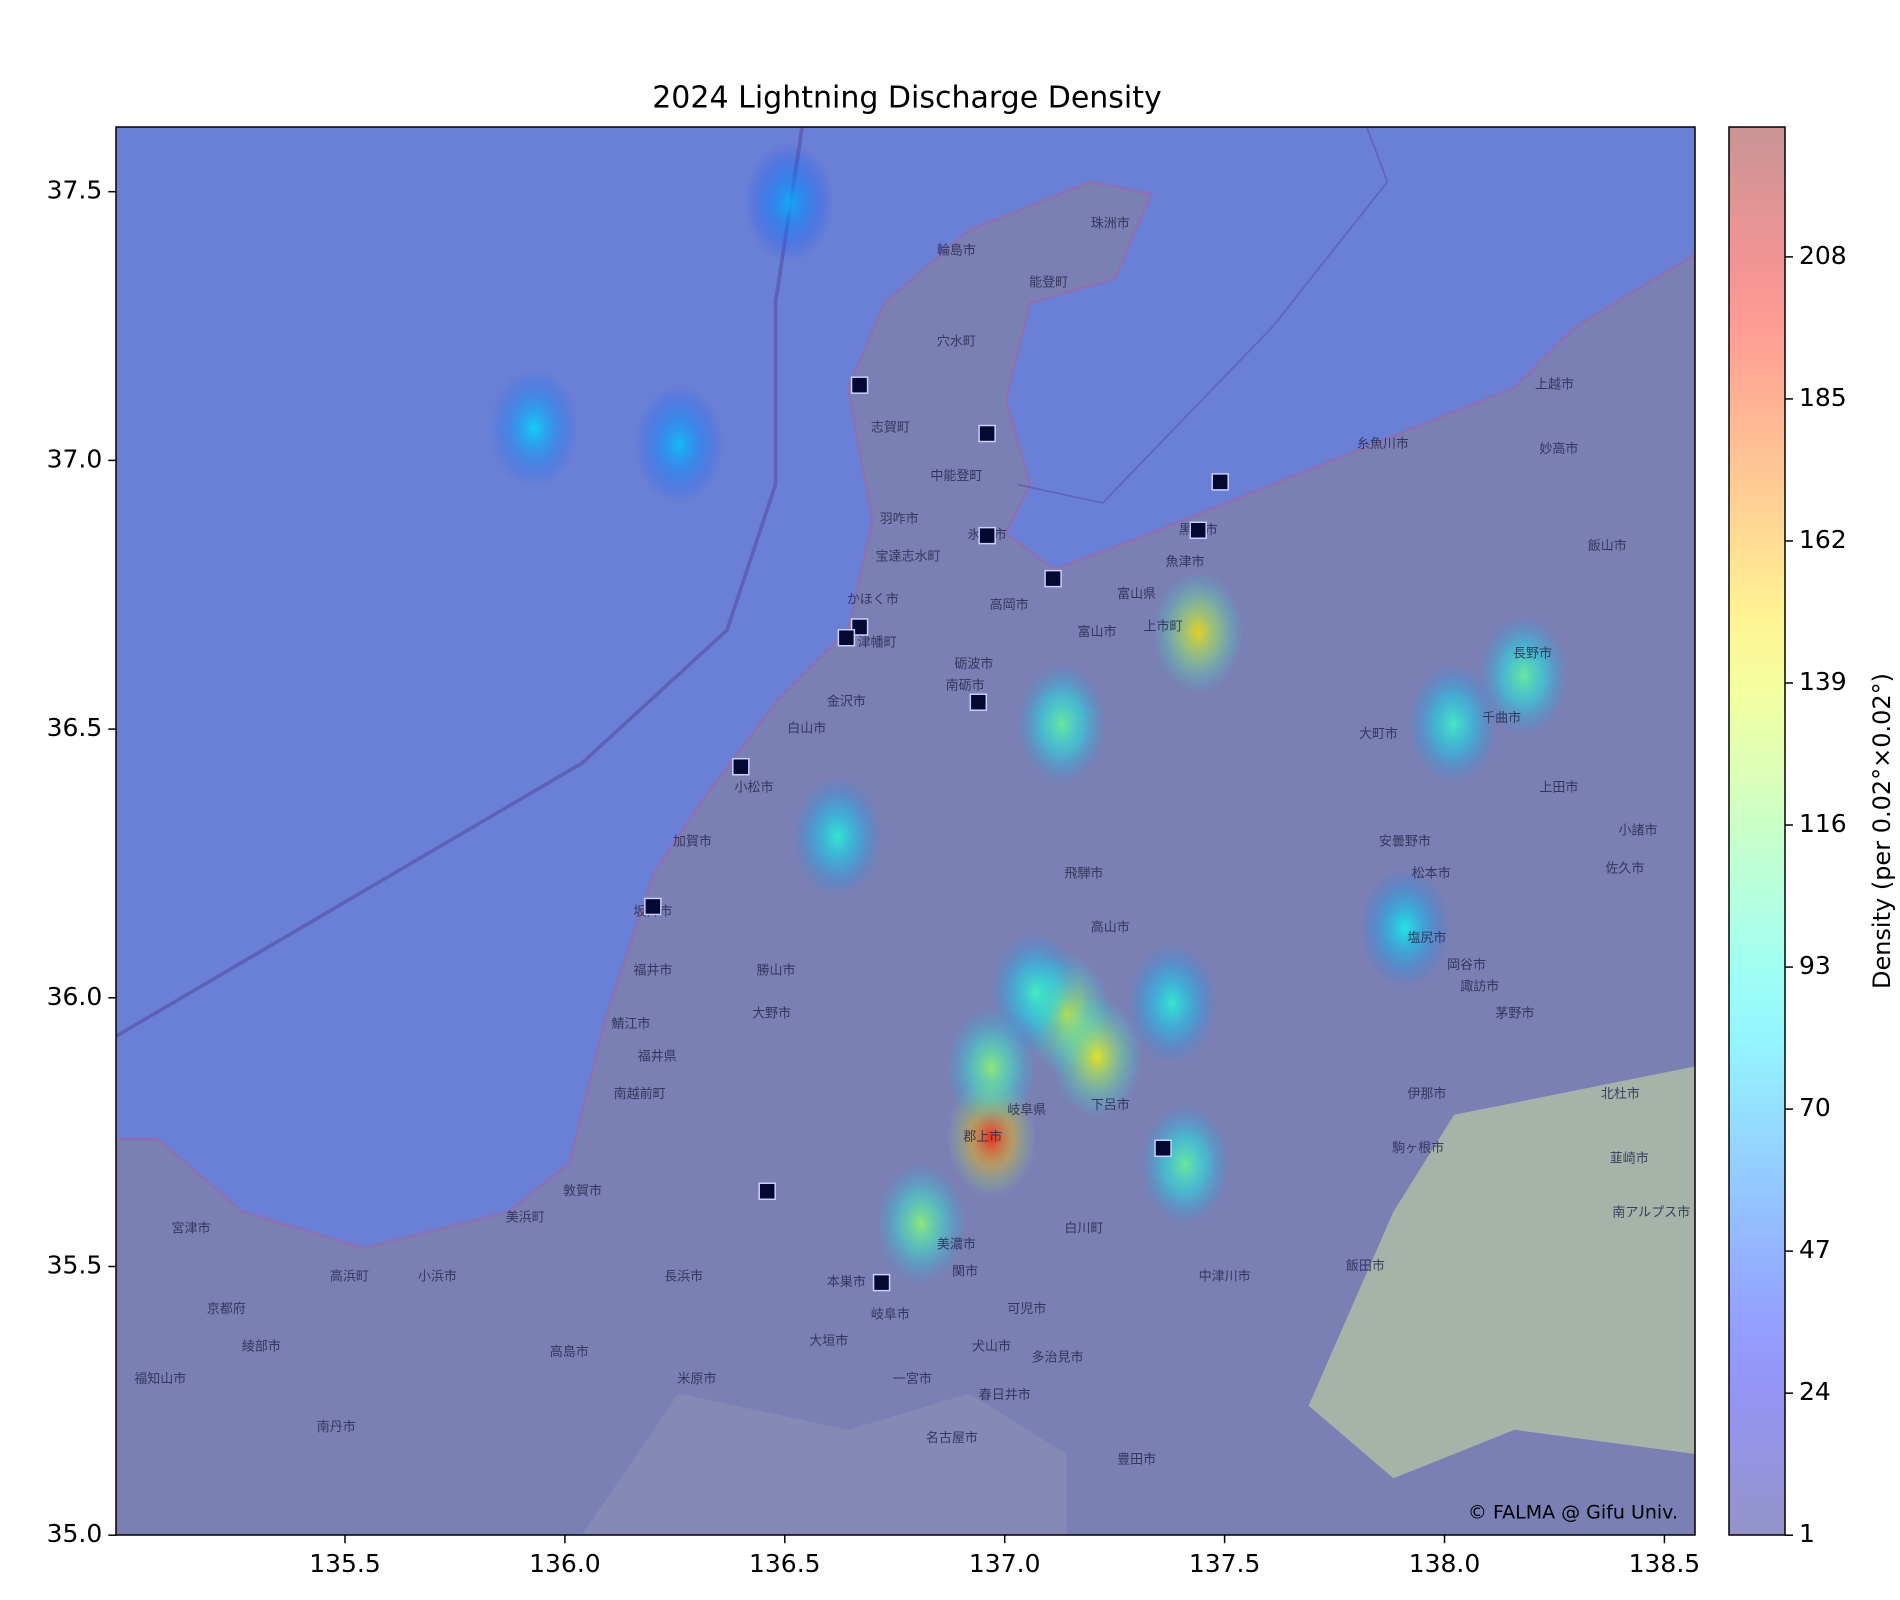 Image resolution: width=1900 pixels, height=1600 pixels. What do you see at coordinates (873, 600) in the screenshot?
I see `place-label: かほく市` at bounding box center [873, 600].